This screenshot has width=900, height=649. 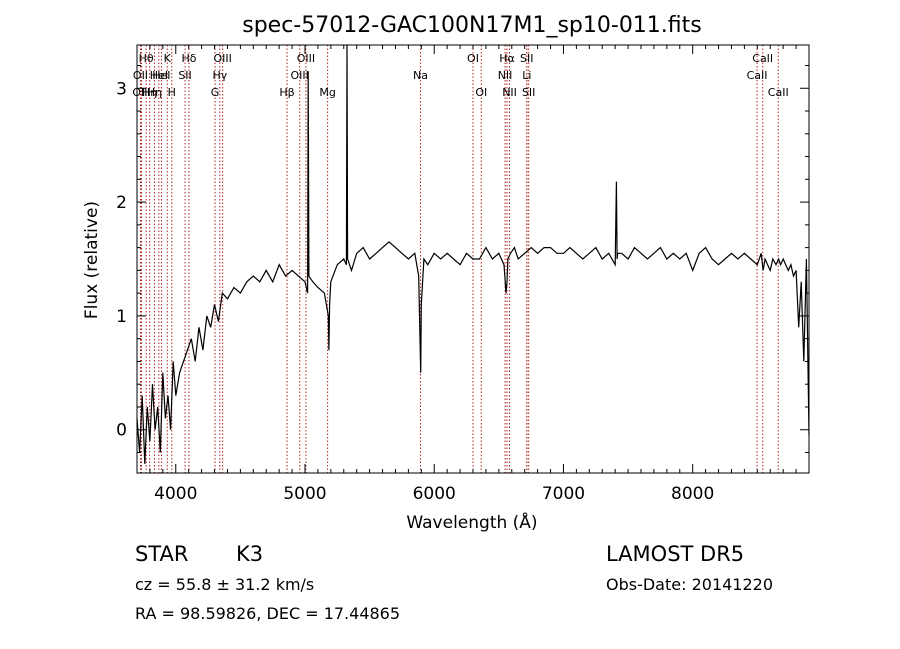 What do you see at coordinates (507, 58) in the screenshot?
I see `line-marker-label: Hα` at bounding box center [507, 58].